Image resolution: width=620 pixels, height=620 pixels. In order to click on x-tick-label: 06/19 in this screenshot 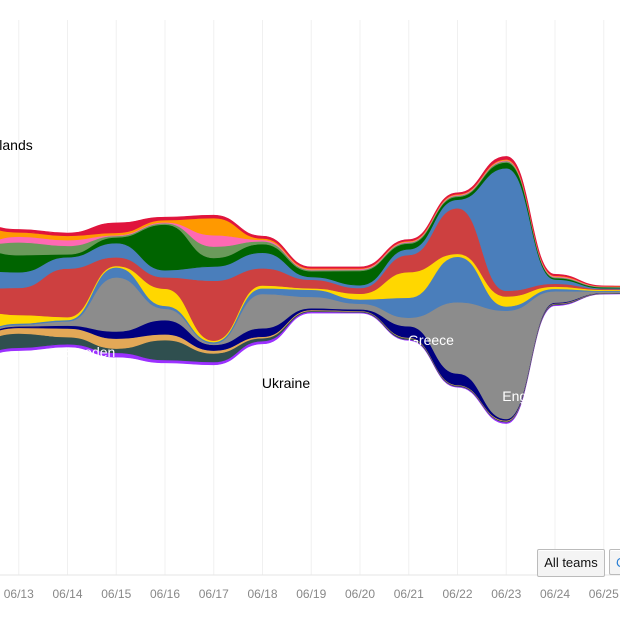, I will do `click(311, 594)`.